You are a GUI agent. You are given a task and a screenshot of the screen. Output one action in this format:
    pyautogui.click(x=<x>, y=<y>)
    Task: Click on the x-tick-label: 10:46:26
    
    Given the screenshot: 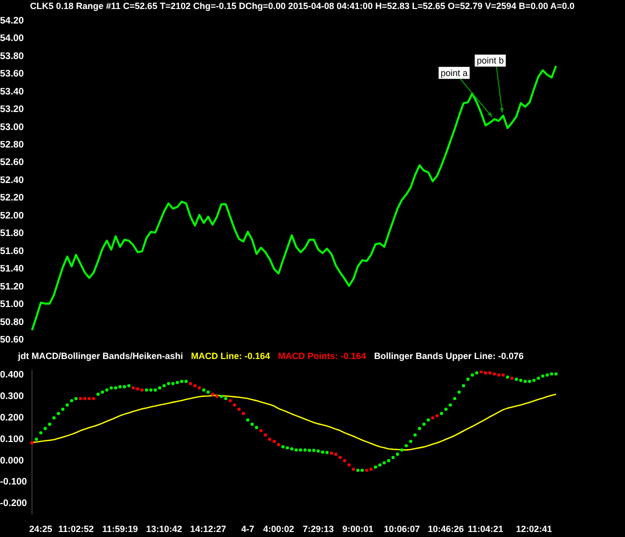 What is the action you would take?
    pyautogui.click(x=446, y=529)
    